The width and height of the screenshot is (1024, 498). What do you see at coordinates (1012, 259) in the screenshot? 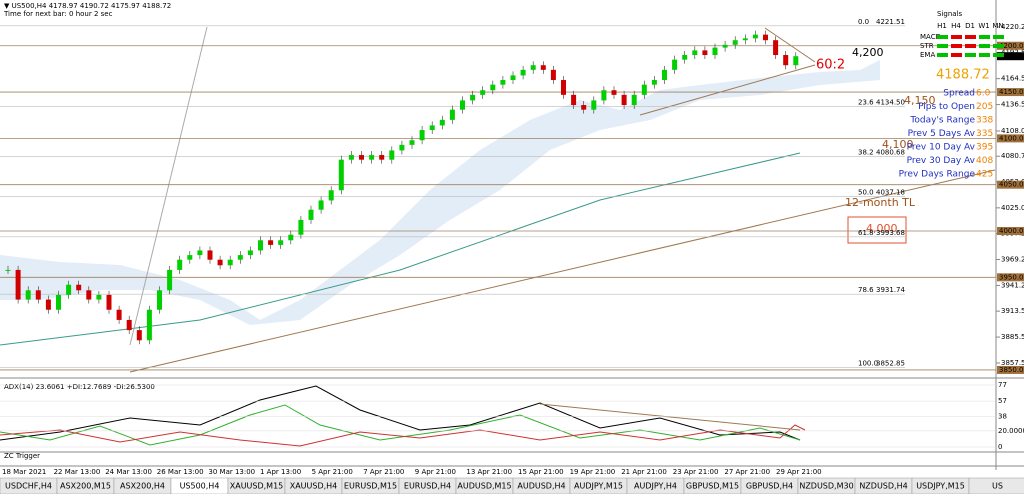
I see `price-tick-label: 3969.25` at bounding box center [1012, 259].